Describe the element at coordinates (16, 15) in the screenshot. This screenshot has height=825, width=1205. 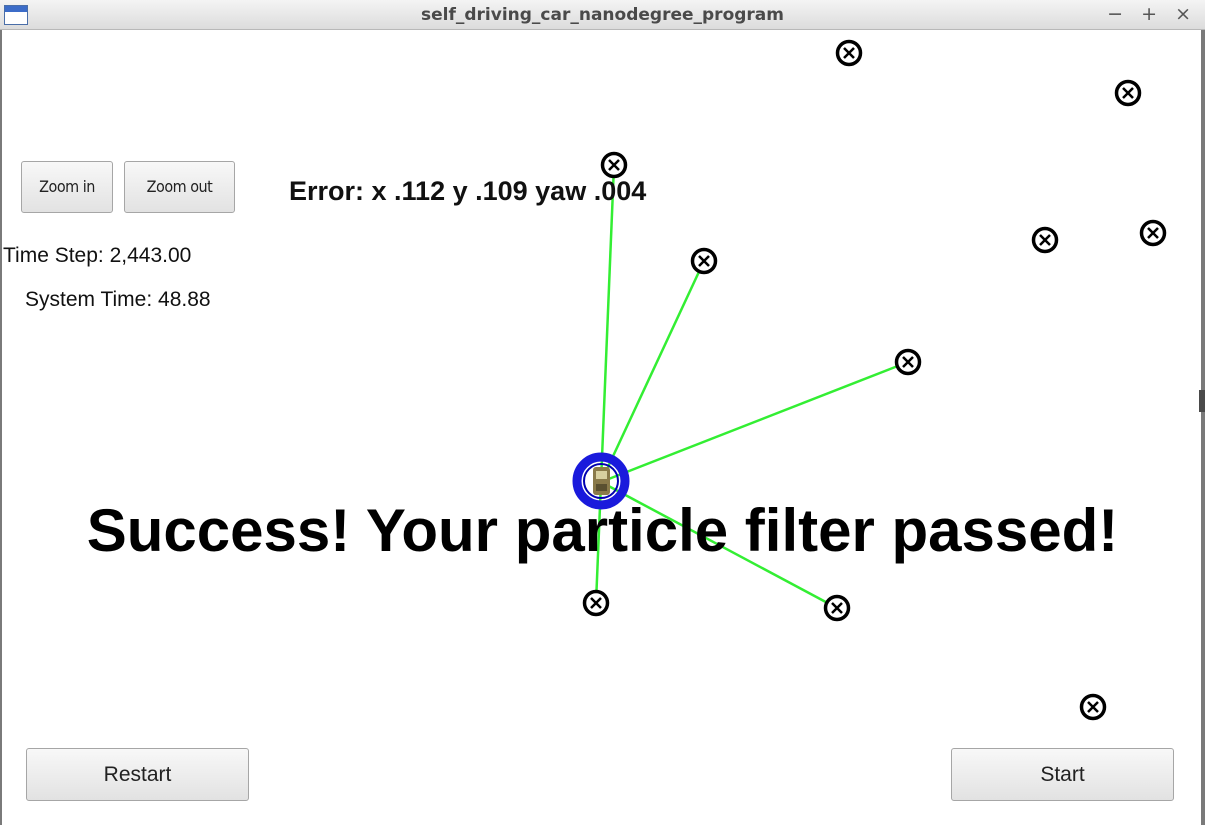
I see `app-window-icon` at that location.